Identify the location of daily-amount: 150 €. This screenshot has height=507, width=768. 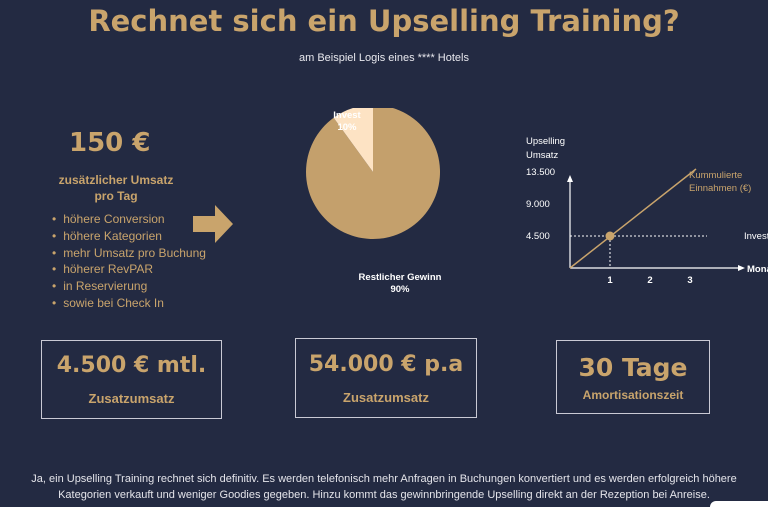
(110, 143).